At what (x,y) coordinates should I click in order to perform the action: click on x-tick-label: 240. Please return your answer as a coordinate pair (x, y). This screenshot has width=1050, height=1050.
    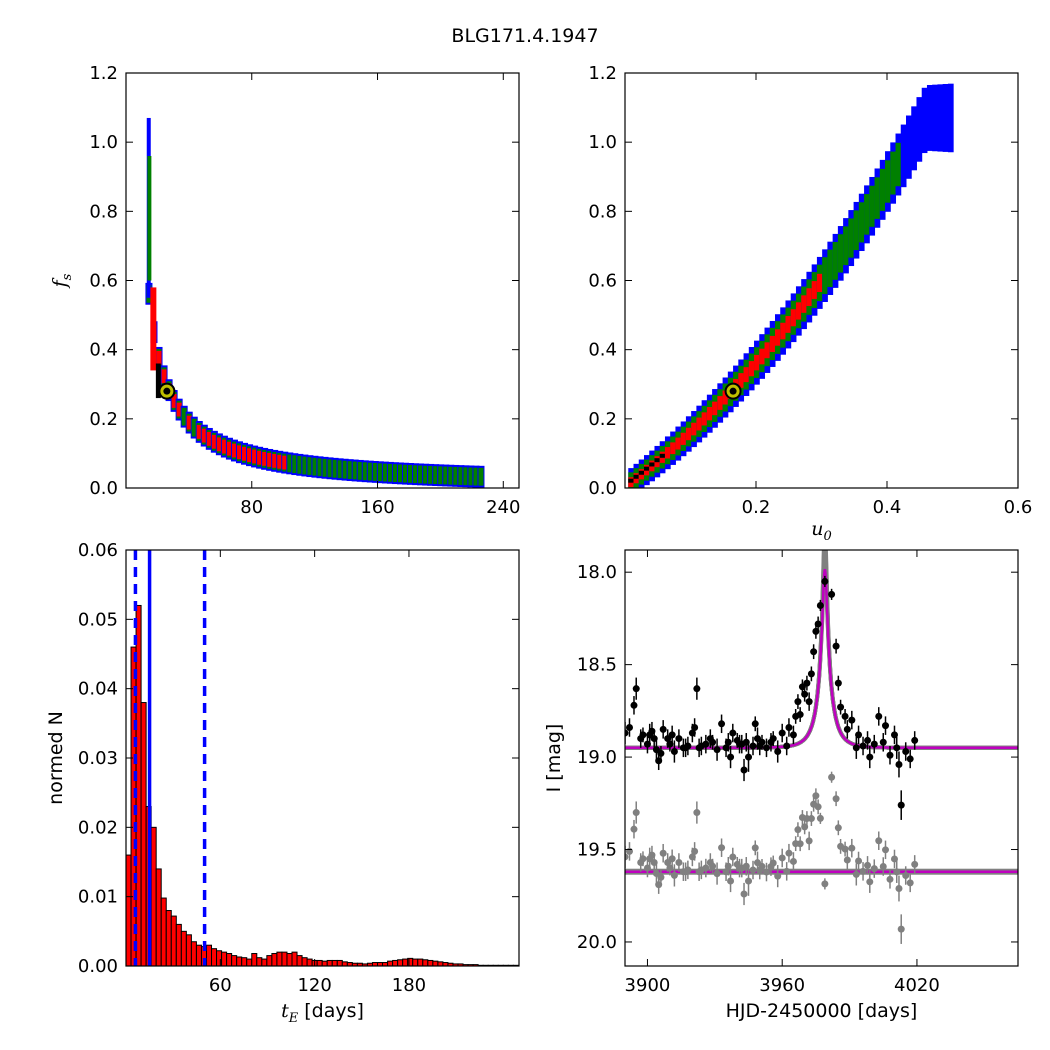
    Looking at the image, I should click on (503, 507).